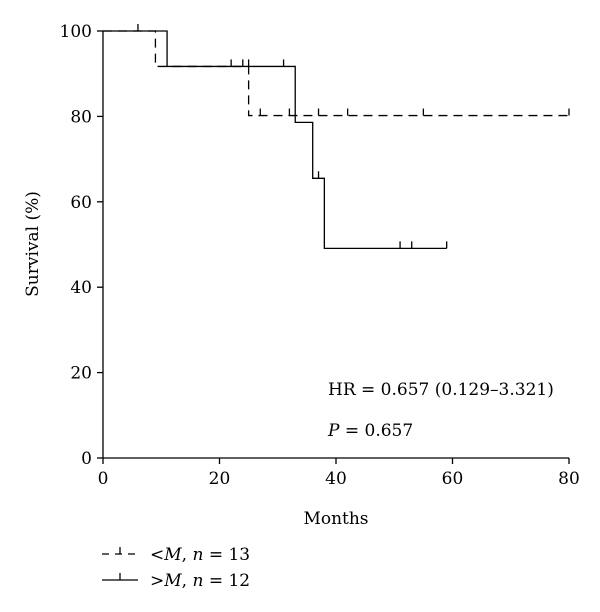 The image size is (600, 612). What do you see at coordinates (441, 390) in the screenshot?
I see `hr-annotation: HR = 0.657 (0.129–3.321)` at bounding box center [441, 390].